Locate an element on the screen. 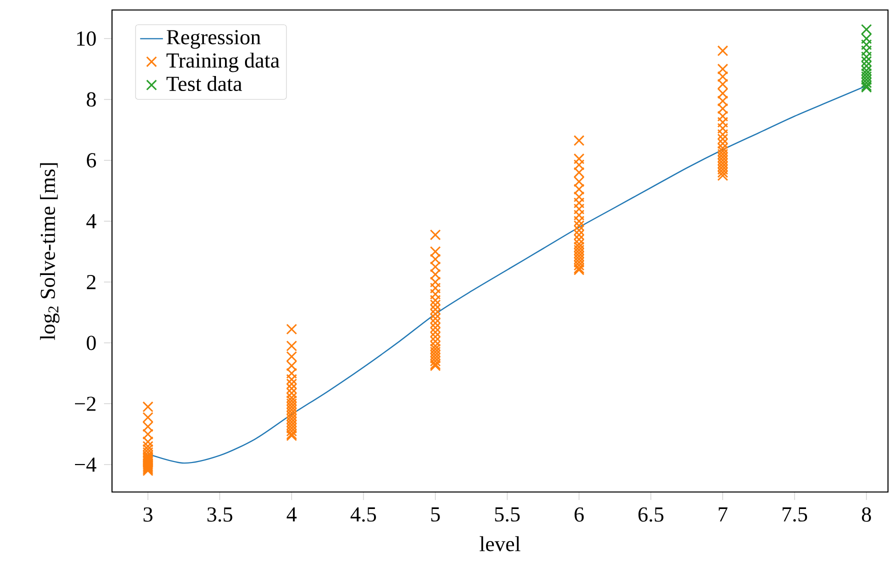 The image size is (890, 578). legend-label: Training data is located at coordinates (223, 62).